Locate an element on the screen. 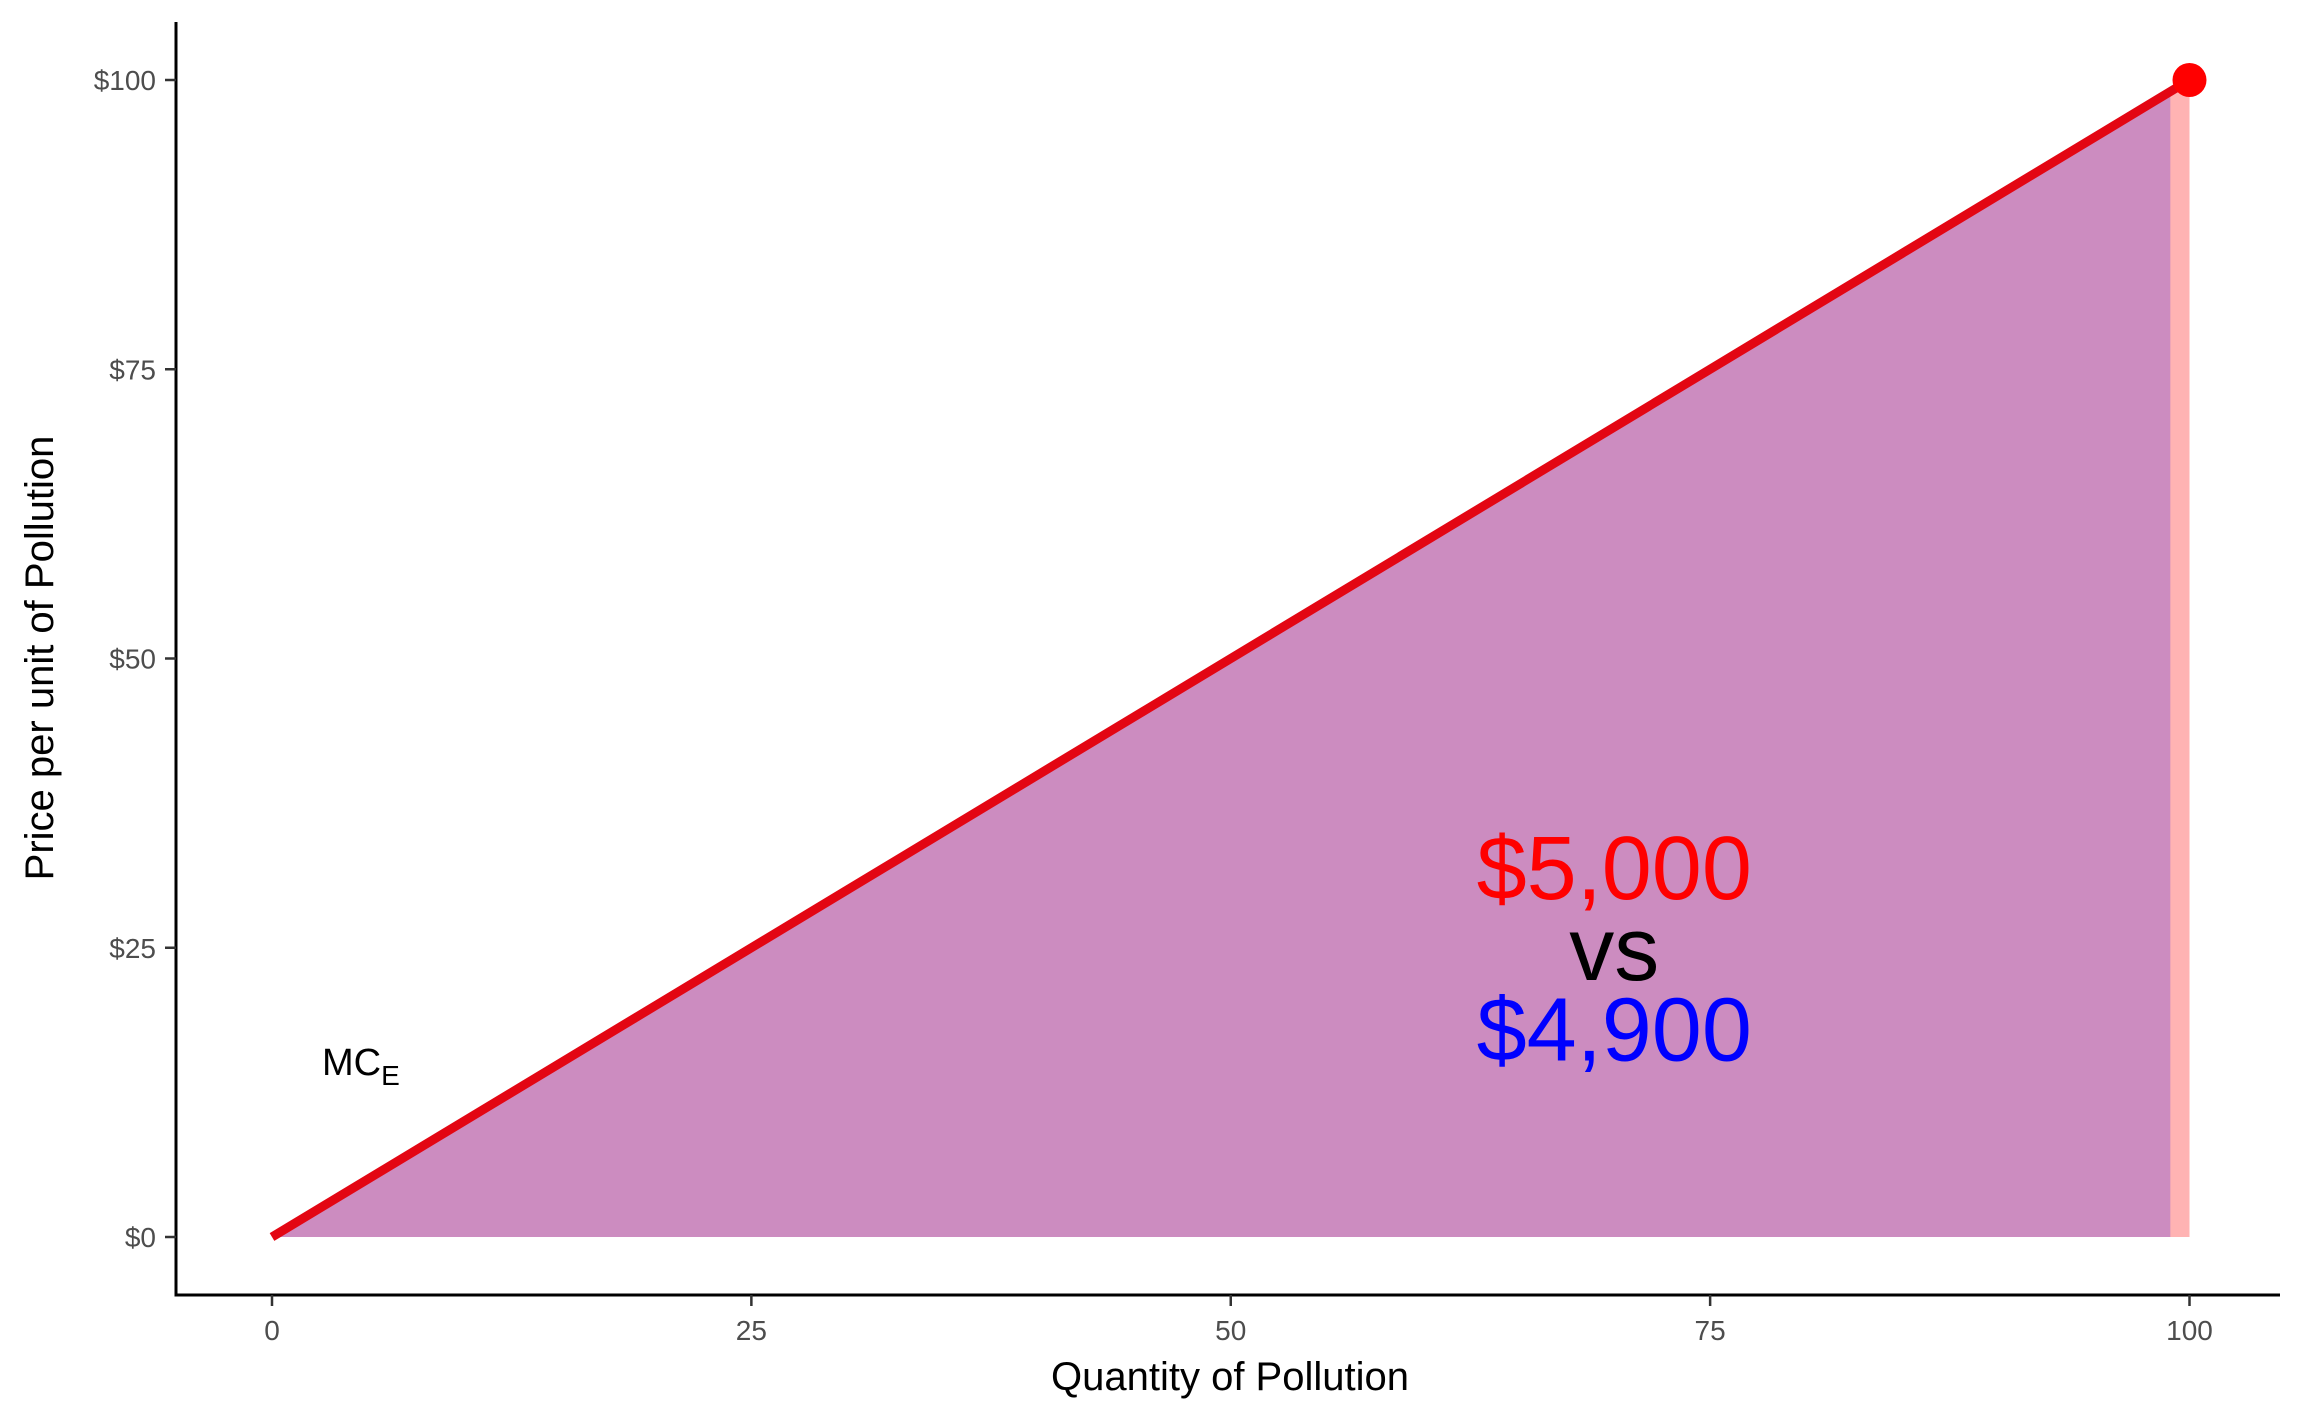 The width and height of the screenshot is (2304, 1423). x-tick-label-2: 50 is located at coordinates (1230, 1330).